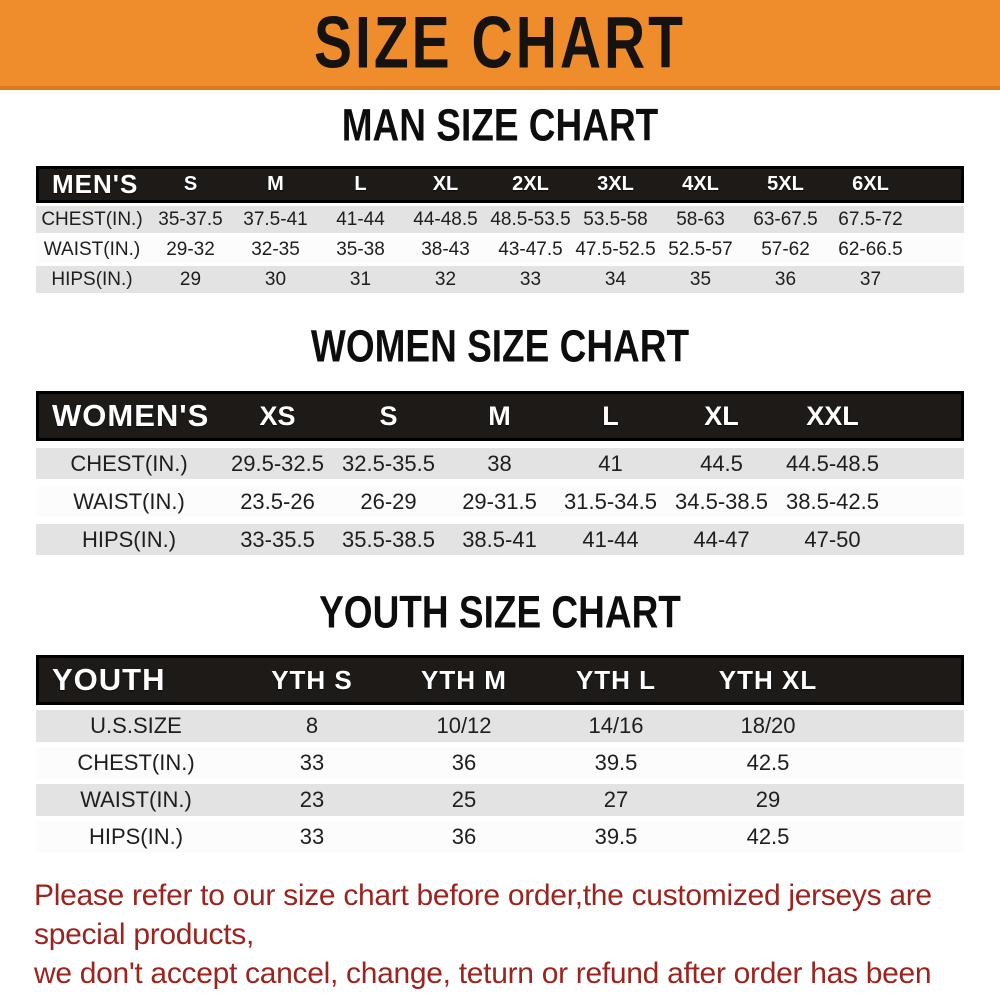  What do you see at coordinates (500, 346) in the screenshot?
I see `section-heading: WOMEN SIZE CHART` at bounding box center [500, 346].